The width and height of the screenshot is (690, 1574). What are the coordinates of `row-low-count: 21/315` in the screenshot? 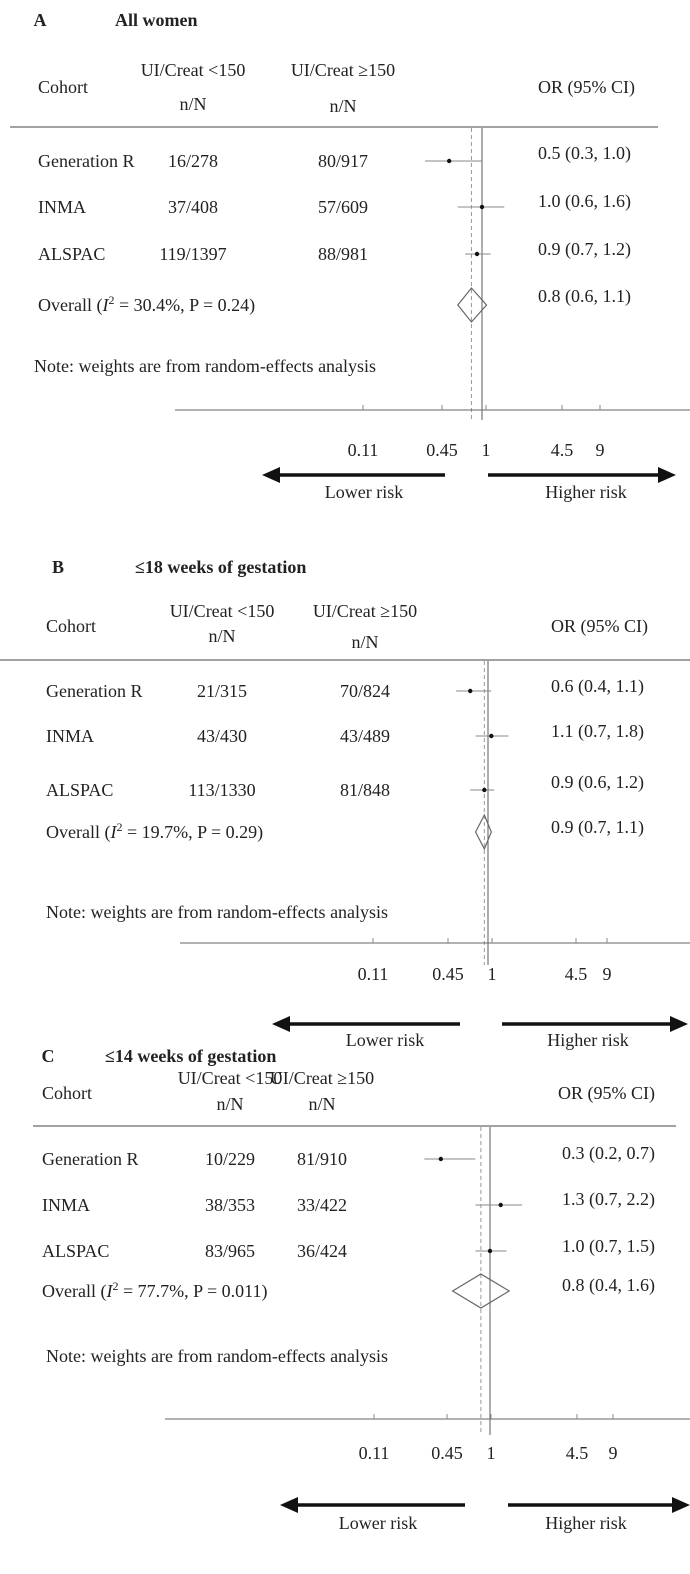 It's located at (222, 691).